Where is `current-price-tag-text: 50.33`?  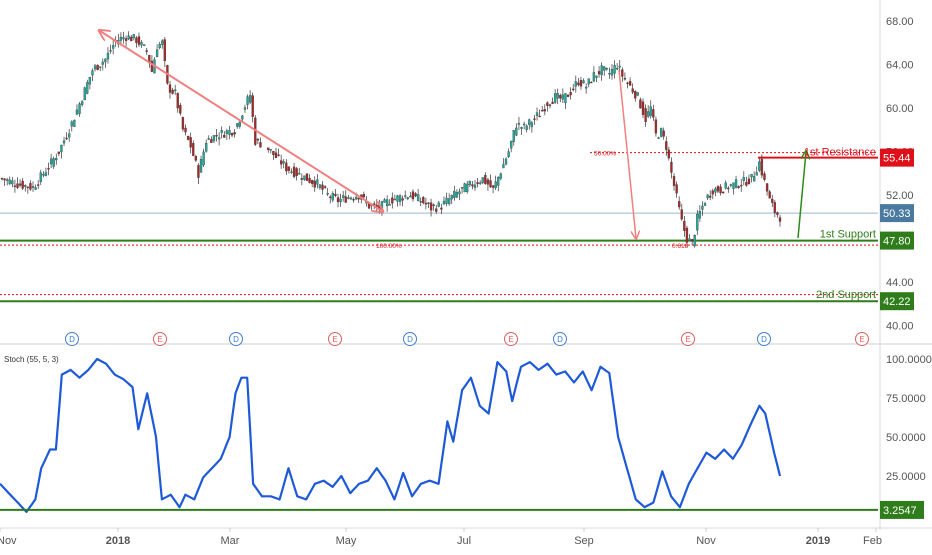 current-price-tag-text: 50.33 is located at coordinates (897, 214).